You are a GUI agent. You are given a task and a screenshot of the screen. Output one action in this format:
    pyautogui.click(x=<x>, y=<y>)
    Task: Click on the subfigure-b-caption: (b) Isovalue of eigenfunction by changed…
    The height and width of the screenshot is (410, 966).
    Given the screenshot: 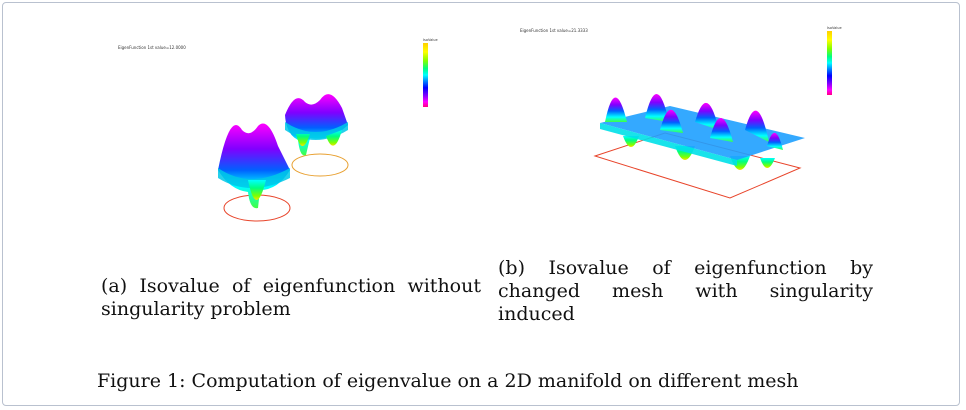 What is the action you would take?
    pyautogui.click(x=685, y=291)
    